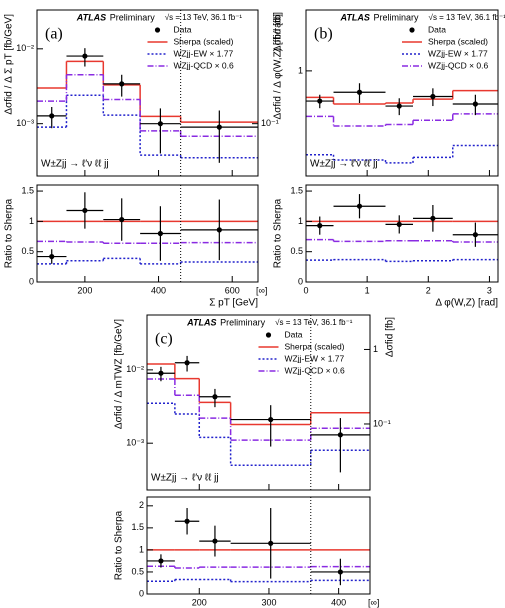  Describe the element at coordinates (54, 34) in the screenshot. I see `panel-label: (a)` at that location.